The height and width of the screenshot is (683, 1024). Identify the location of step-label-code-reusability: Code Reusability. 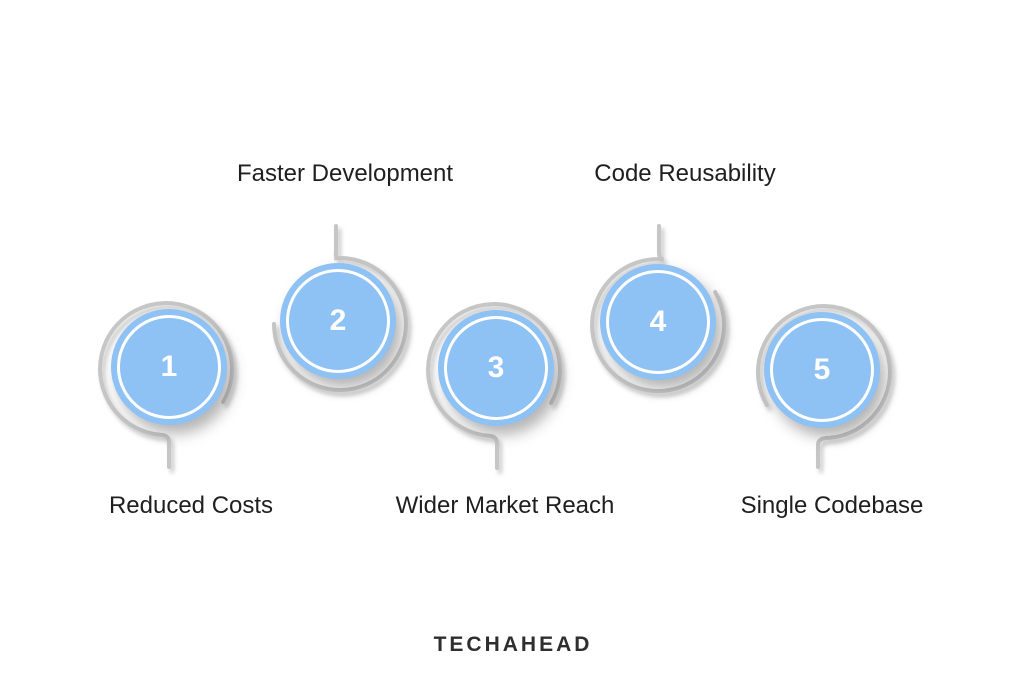
(685, 173).